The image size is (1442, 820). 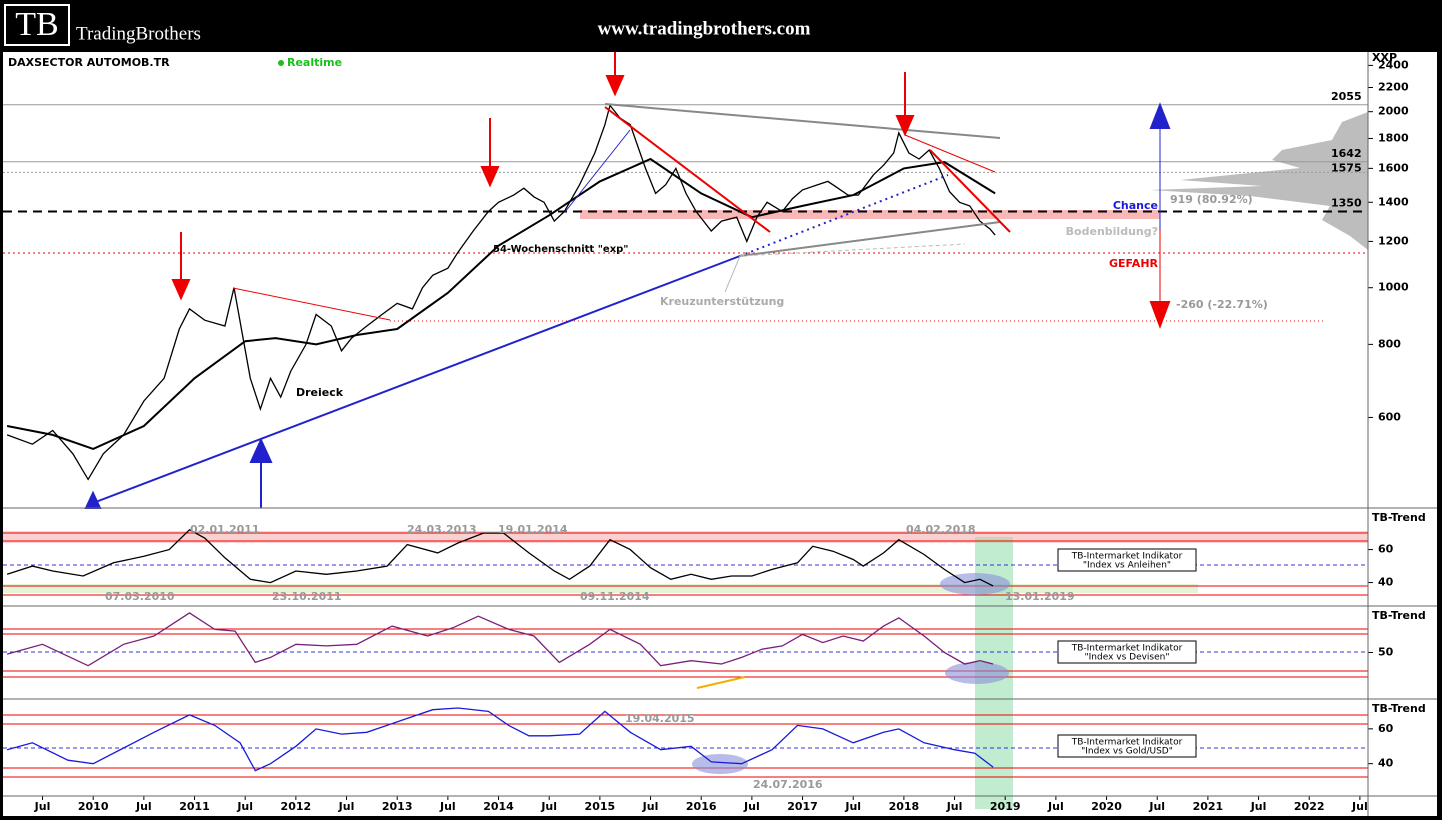 I want to click on annotation: 19.04.2015, so click(x=660, y=718).